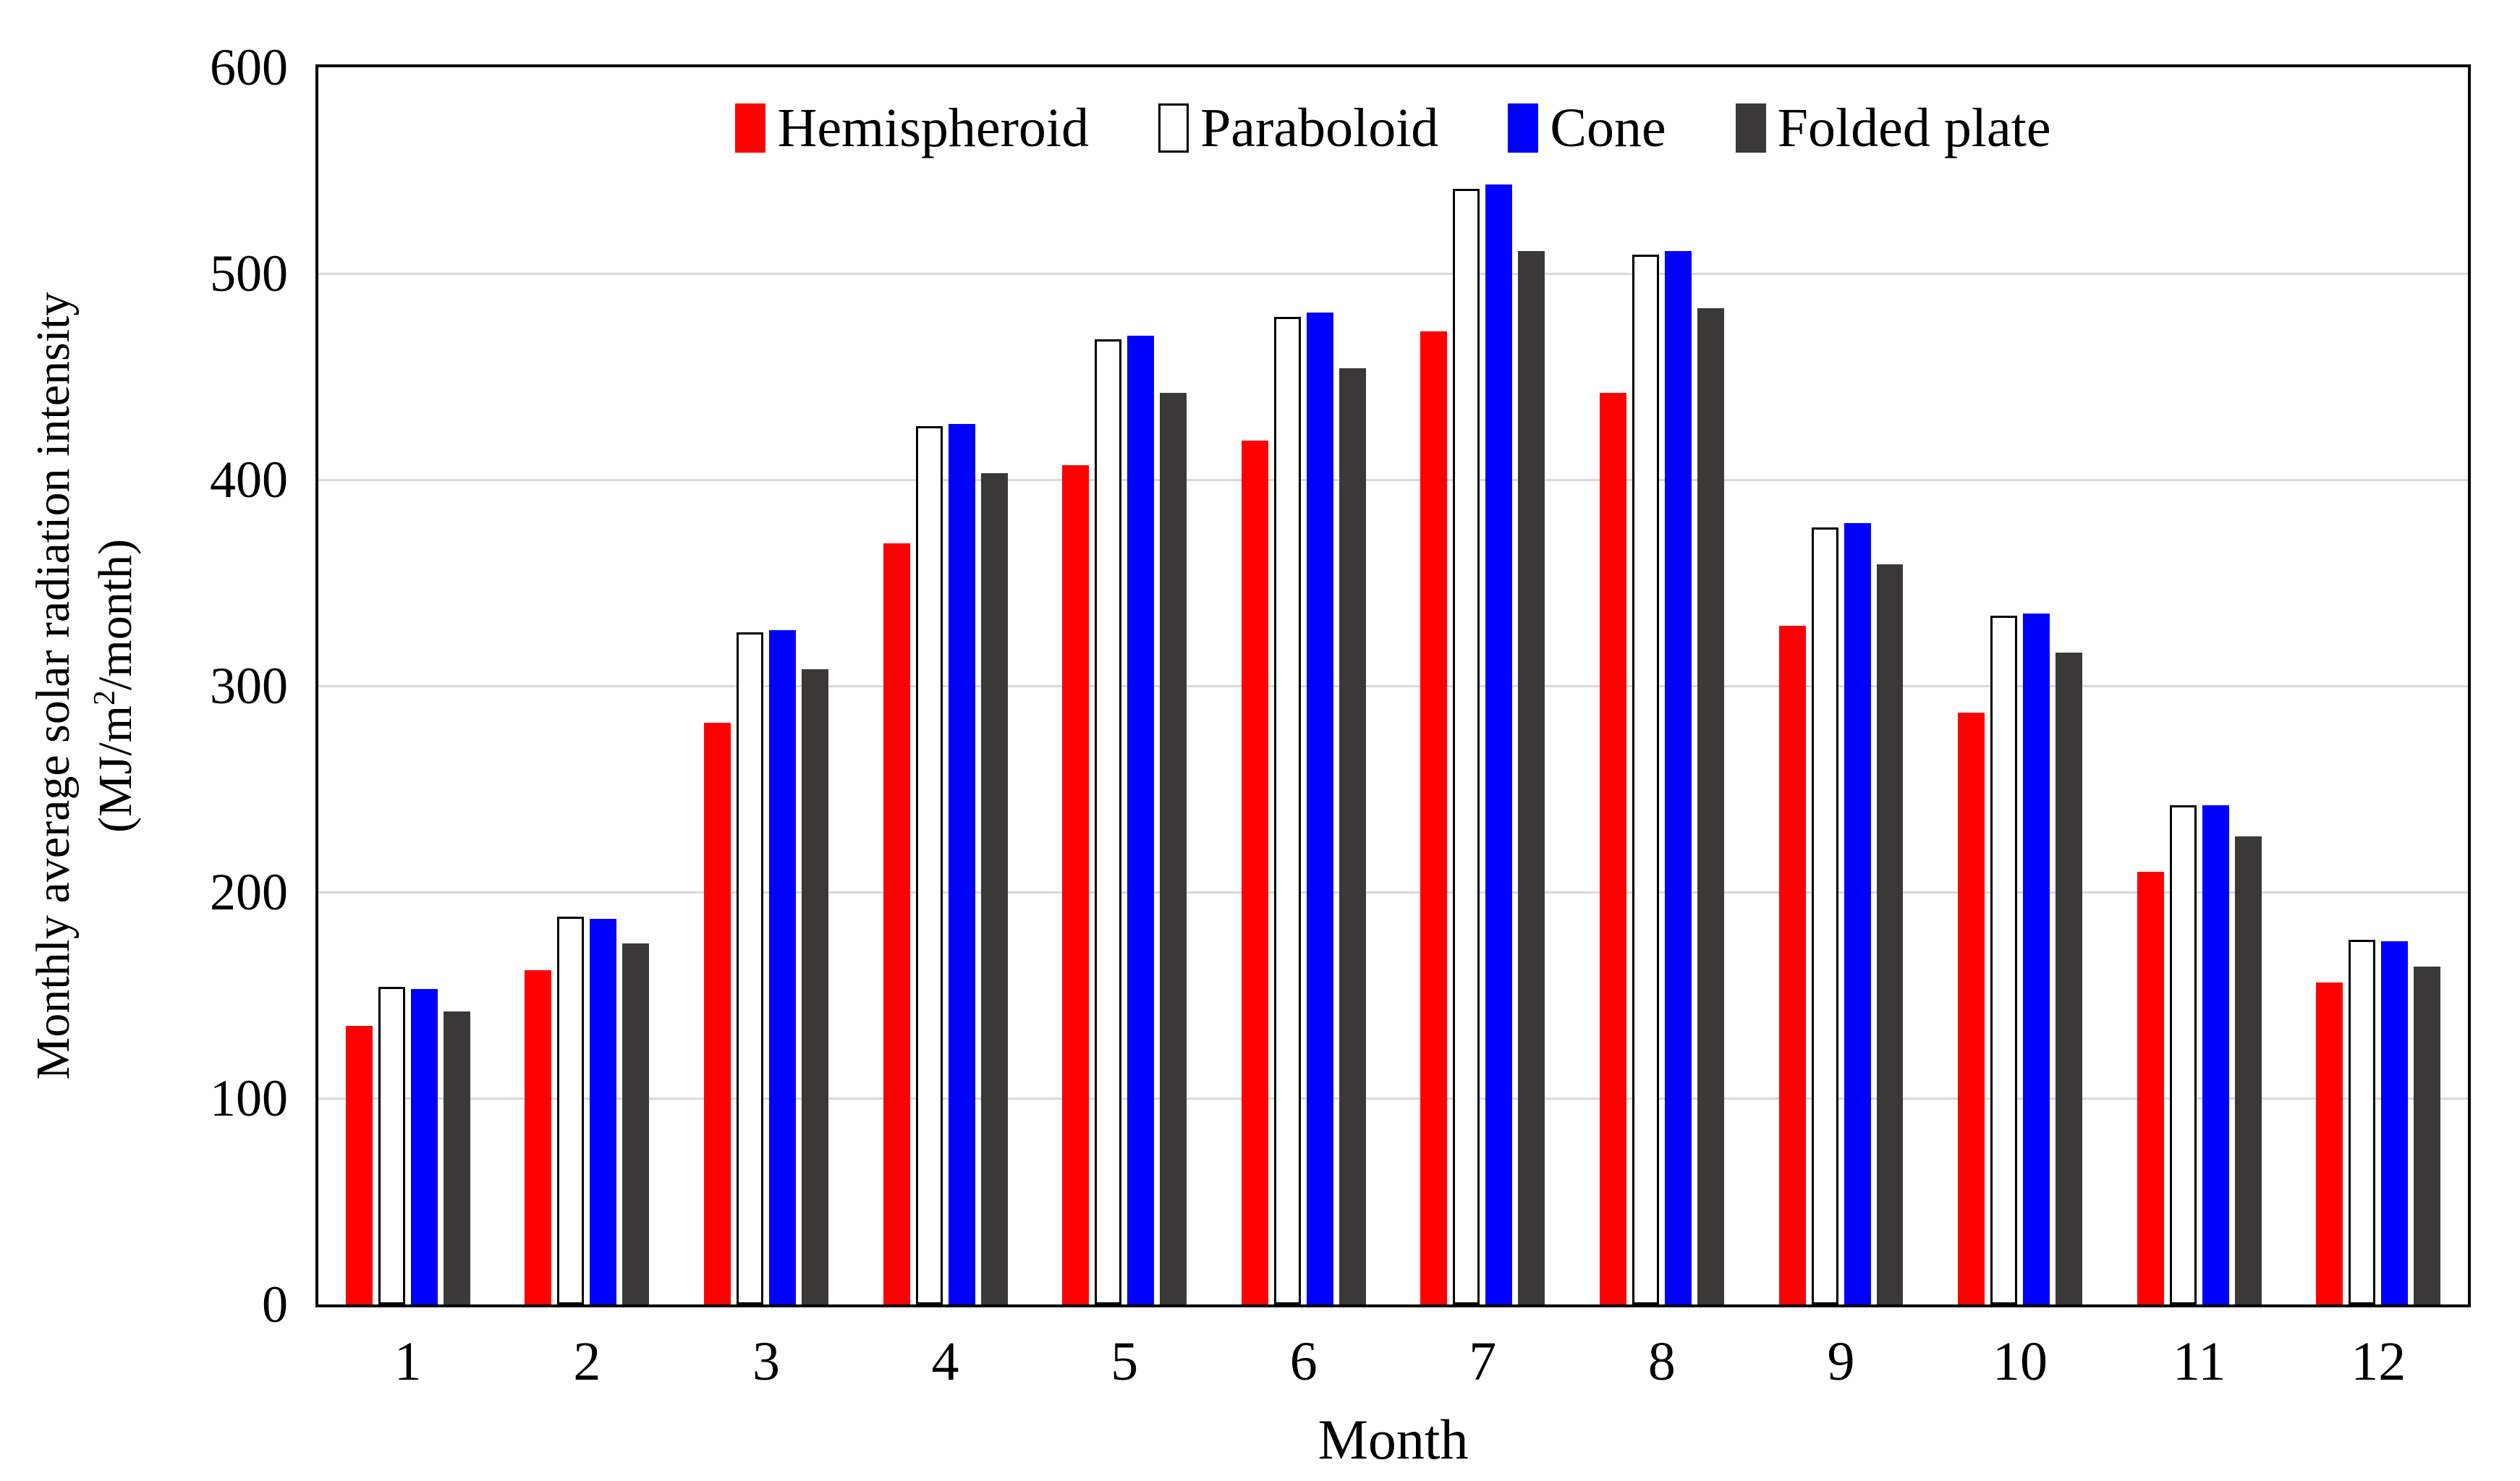  What do you see at coordinates (249, 686) in the screenshot?
I see `y-tick-label: 300` at bounding box center [249, 686].